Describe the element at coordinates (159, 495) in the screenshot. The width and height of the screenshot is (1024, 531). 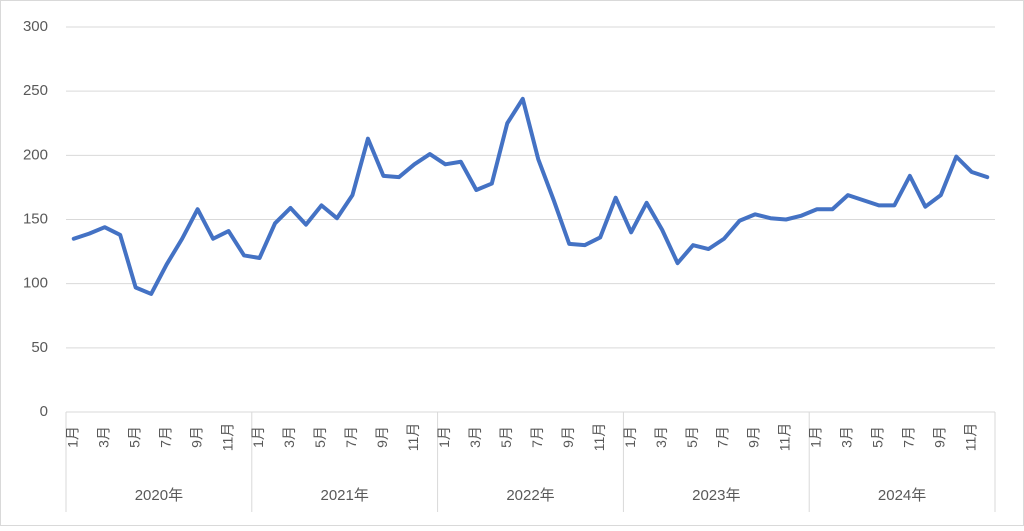
I see `x-group-label: 2020年` at that location.